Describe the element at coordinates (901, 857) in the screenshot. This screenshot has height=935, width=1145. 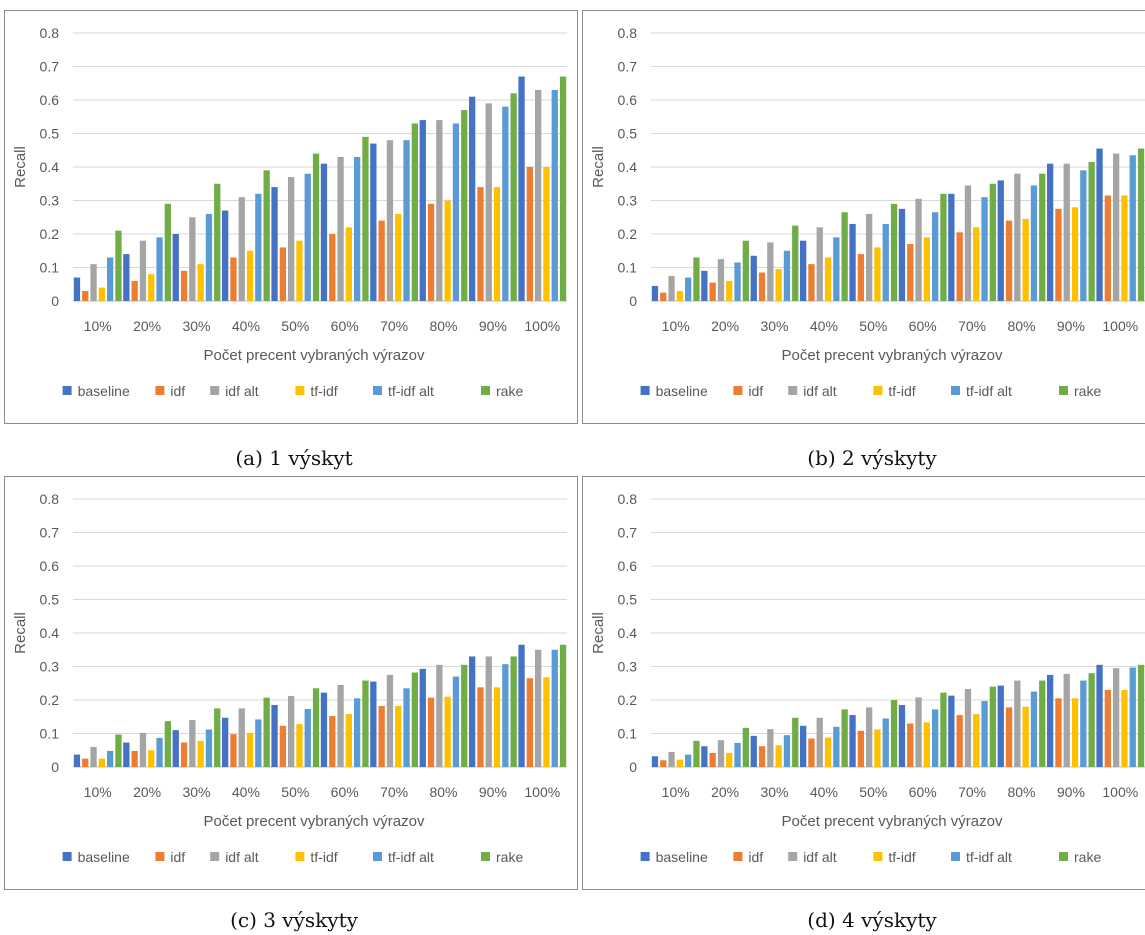
I see `legend-label: tf-idf` at that location.